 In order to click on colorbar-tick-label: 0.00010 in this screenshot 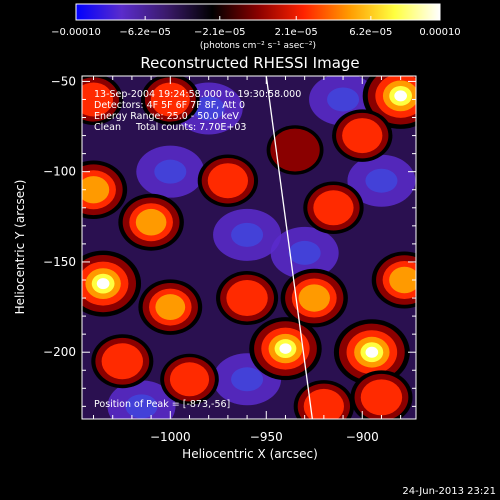, I will do `click(439, 32)`.